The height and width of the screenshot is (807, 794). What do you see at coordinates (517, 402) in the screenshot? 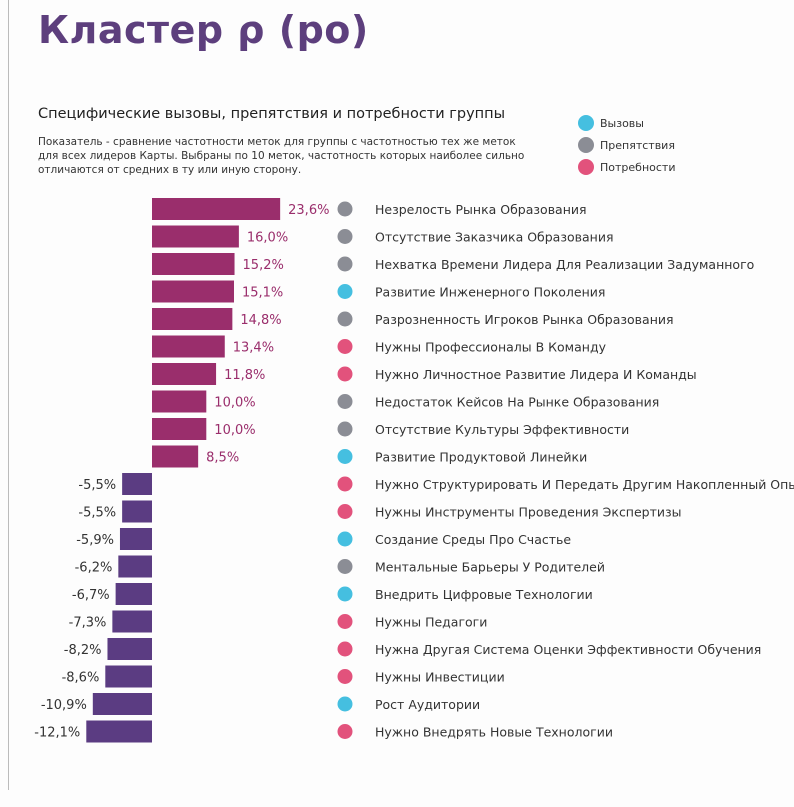
I see `category-label: Недостаток Кейсов На Рынке Образования` at bounding box center [517, 402].